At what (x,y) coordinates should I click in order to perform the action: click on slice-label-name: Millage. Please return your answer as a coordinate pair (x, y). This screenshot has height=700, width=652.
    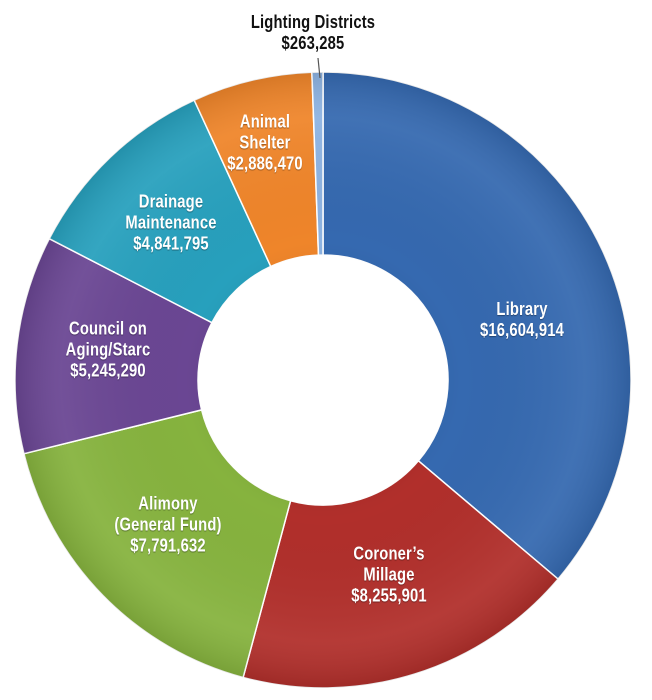
    Looking at the image, I should click on (389, 574).